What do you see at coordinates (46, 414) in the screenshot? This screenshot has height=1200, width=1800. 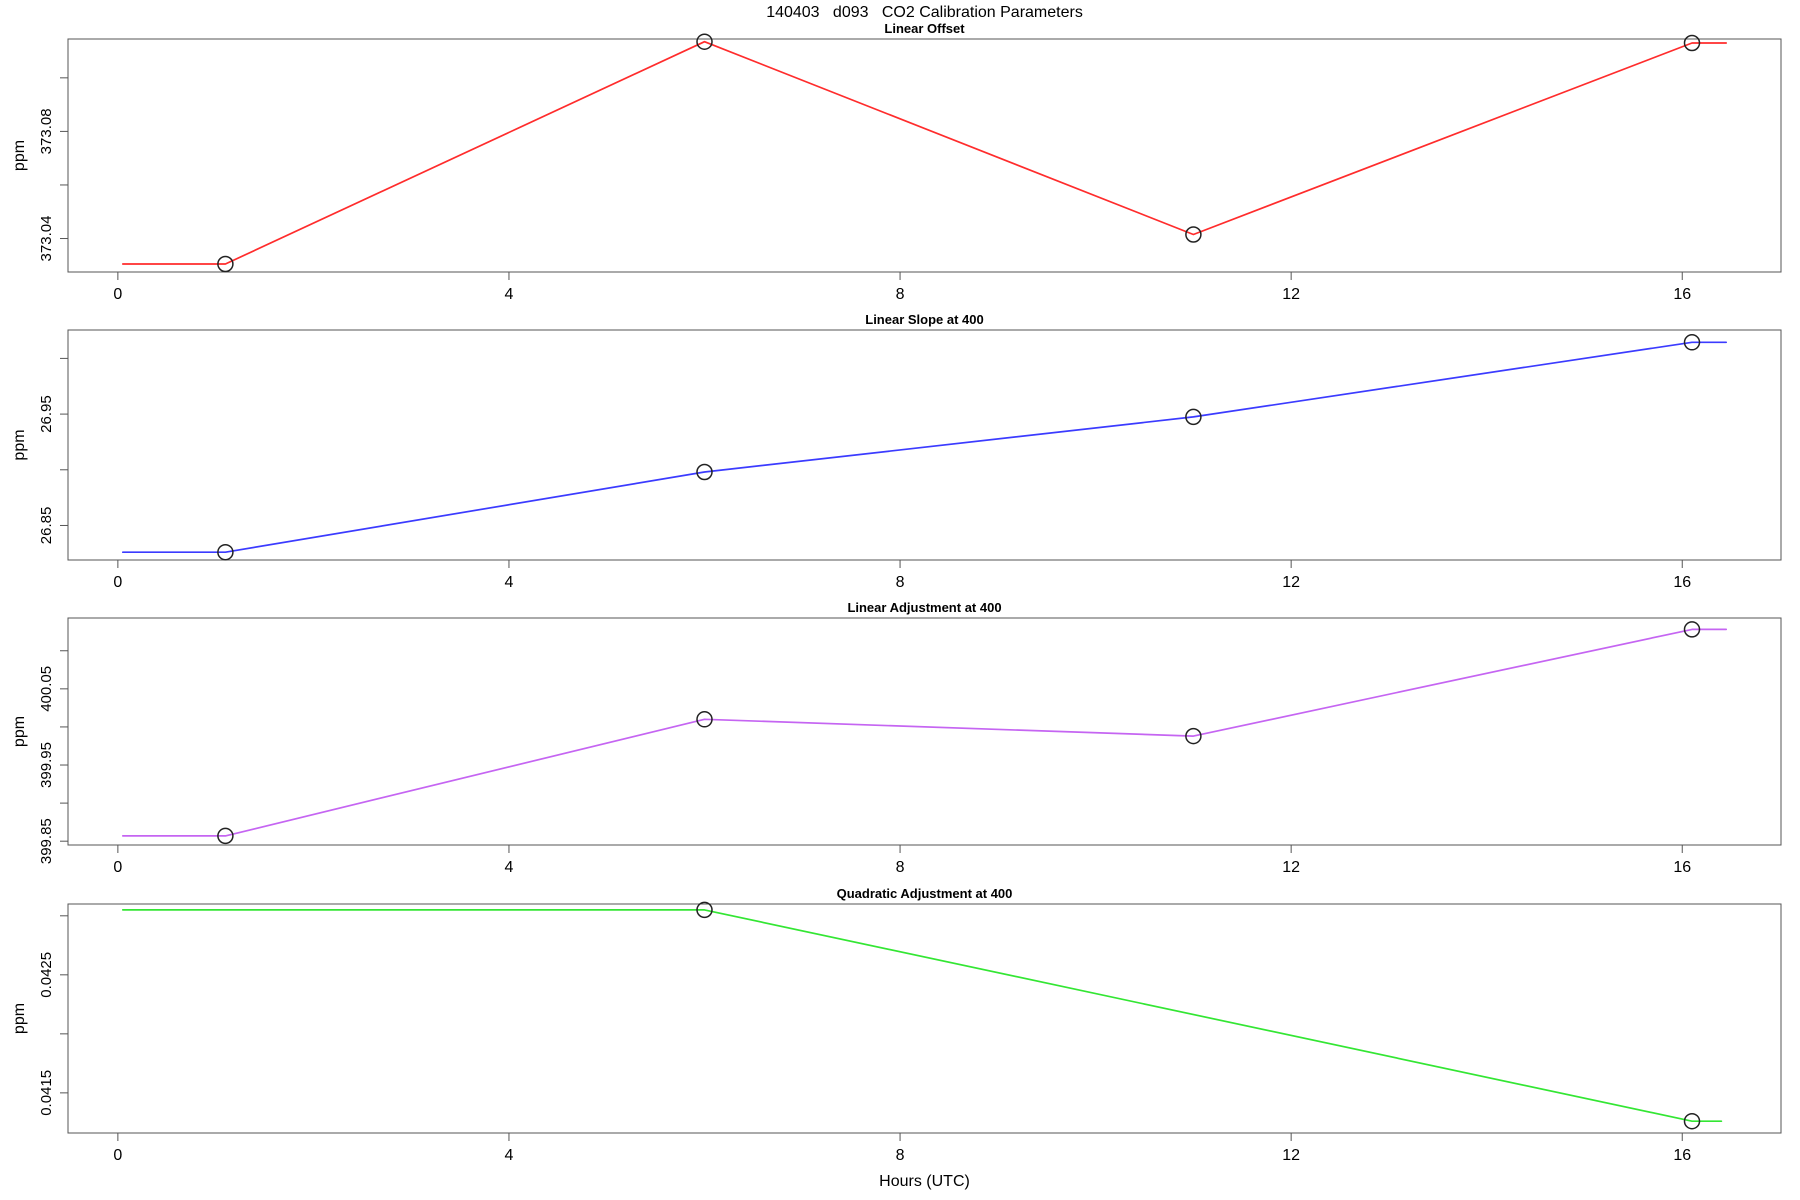 I see `y-tick-label: 26.95` at bounding box center [46, 414].